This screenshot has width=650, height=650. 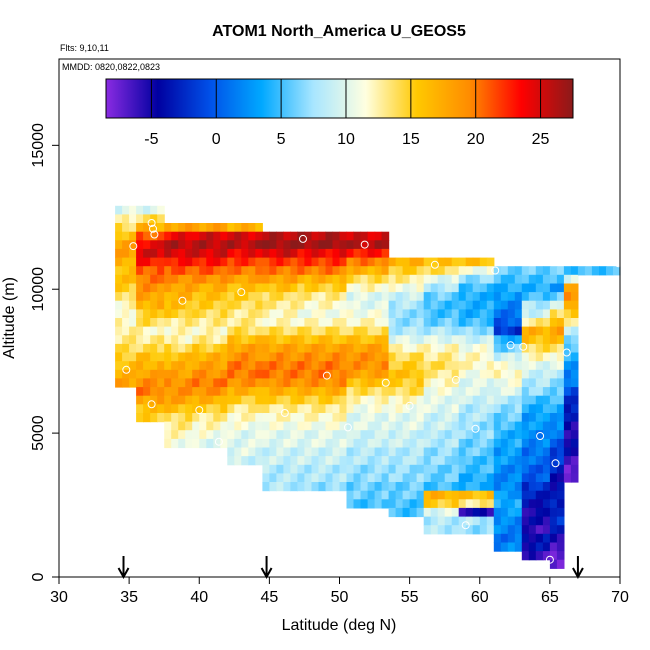 What do you see at coordinates (38, 433) in the screenshot?
I see `y-tick-label: 5000` at bounding box center [38, 433].